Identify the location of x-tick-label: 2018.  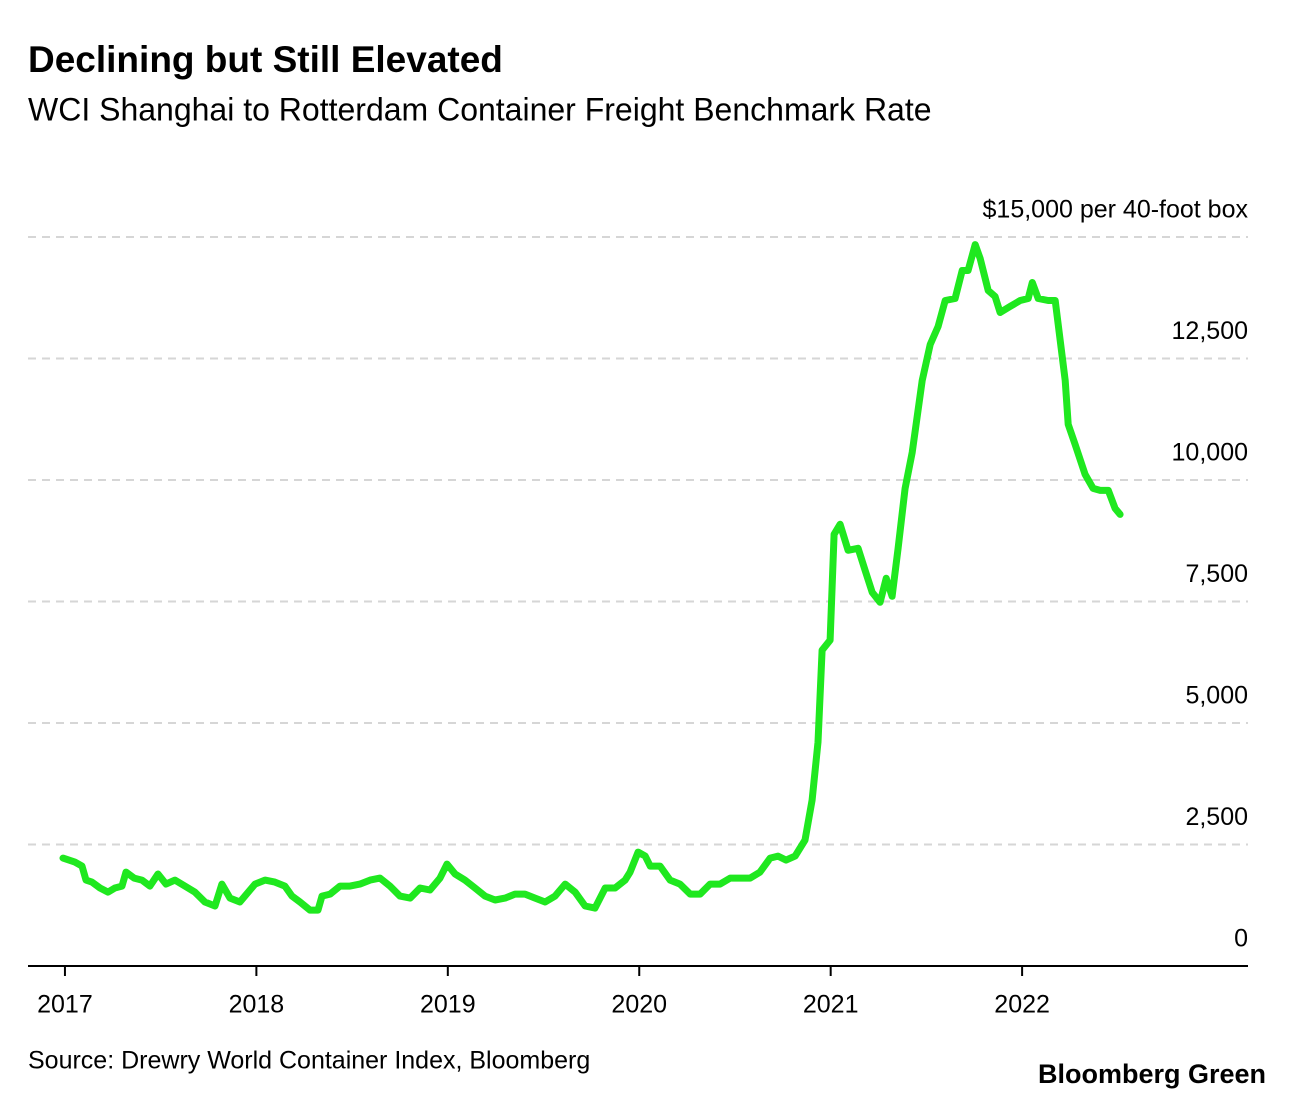
(257, 1005).